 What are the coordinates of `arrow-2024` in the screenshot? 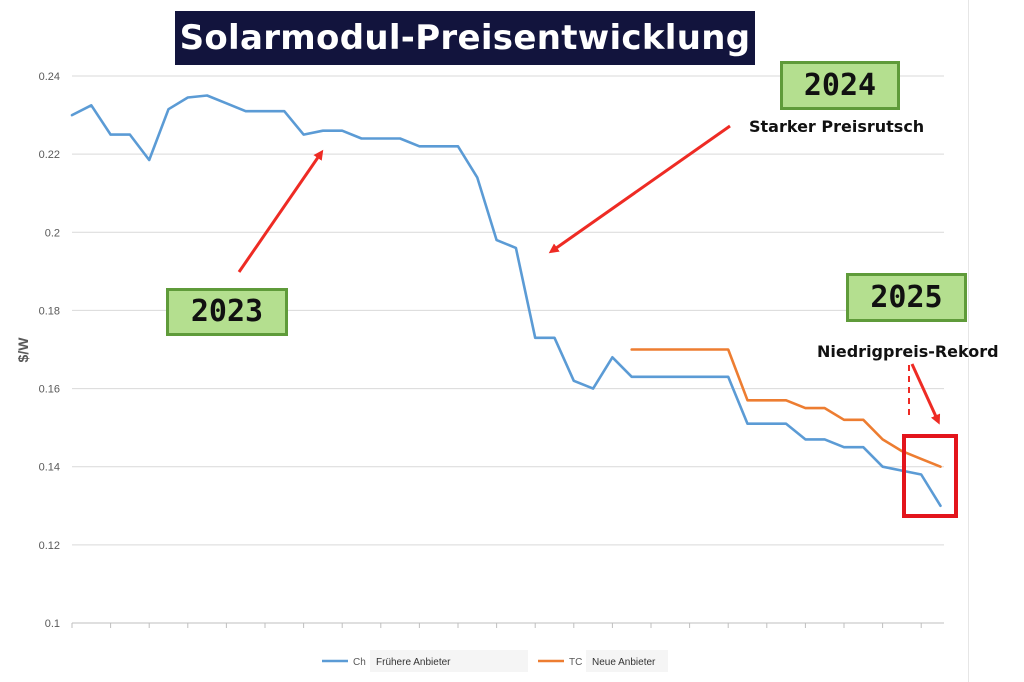 It's located at (639, 189).